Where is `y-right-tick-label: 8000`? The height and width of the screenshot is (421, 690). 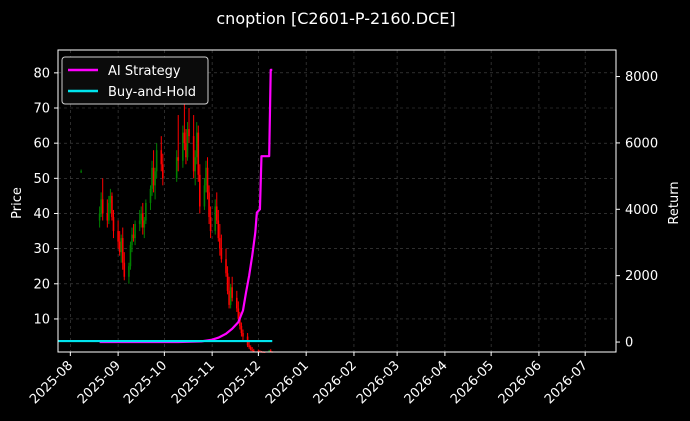
y-right-tick-label: 8000 is located at coordinates (641, 77).